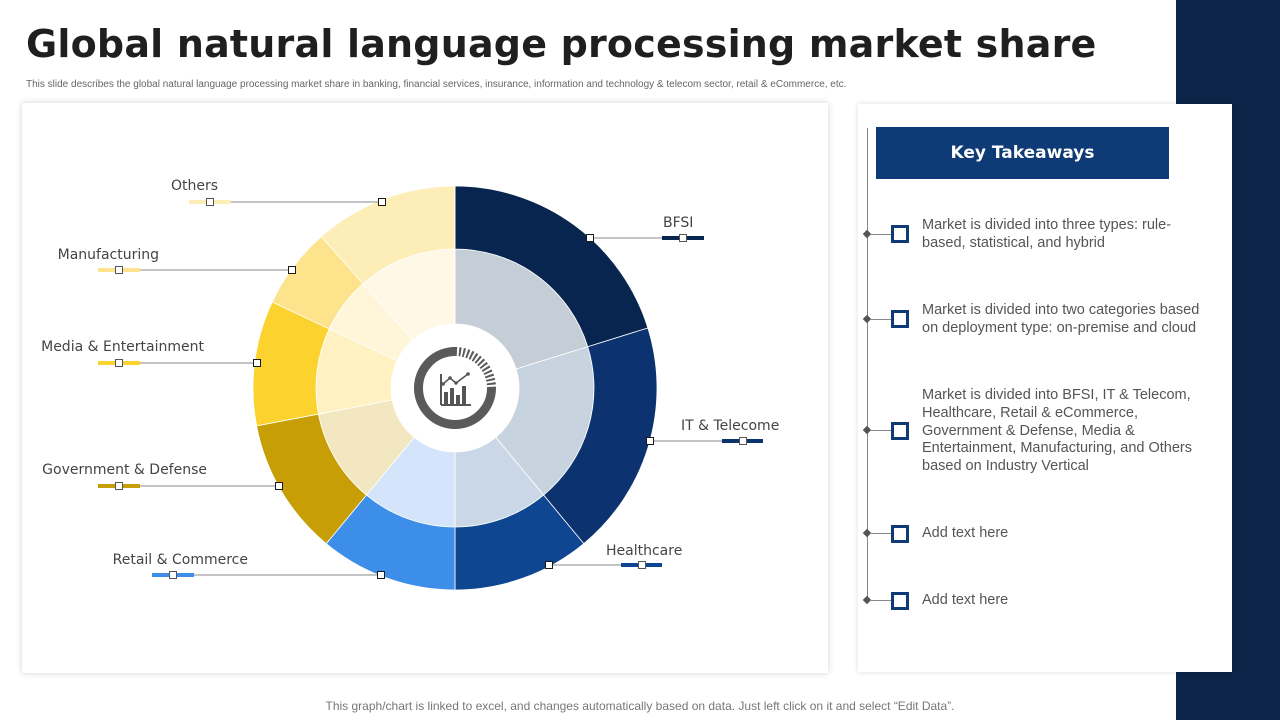 This screenshot has width=1280, height=720. I want to click on takeaways-header: Key Takeaways, so click(1022, 153).